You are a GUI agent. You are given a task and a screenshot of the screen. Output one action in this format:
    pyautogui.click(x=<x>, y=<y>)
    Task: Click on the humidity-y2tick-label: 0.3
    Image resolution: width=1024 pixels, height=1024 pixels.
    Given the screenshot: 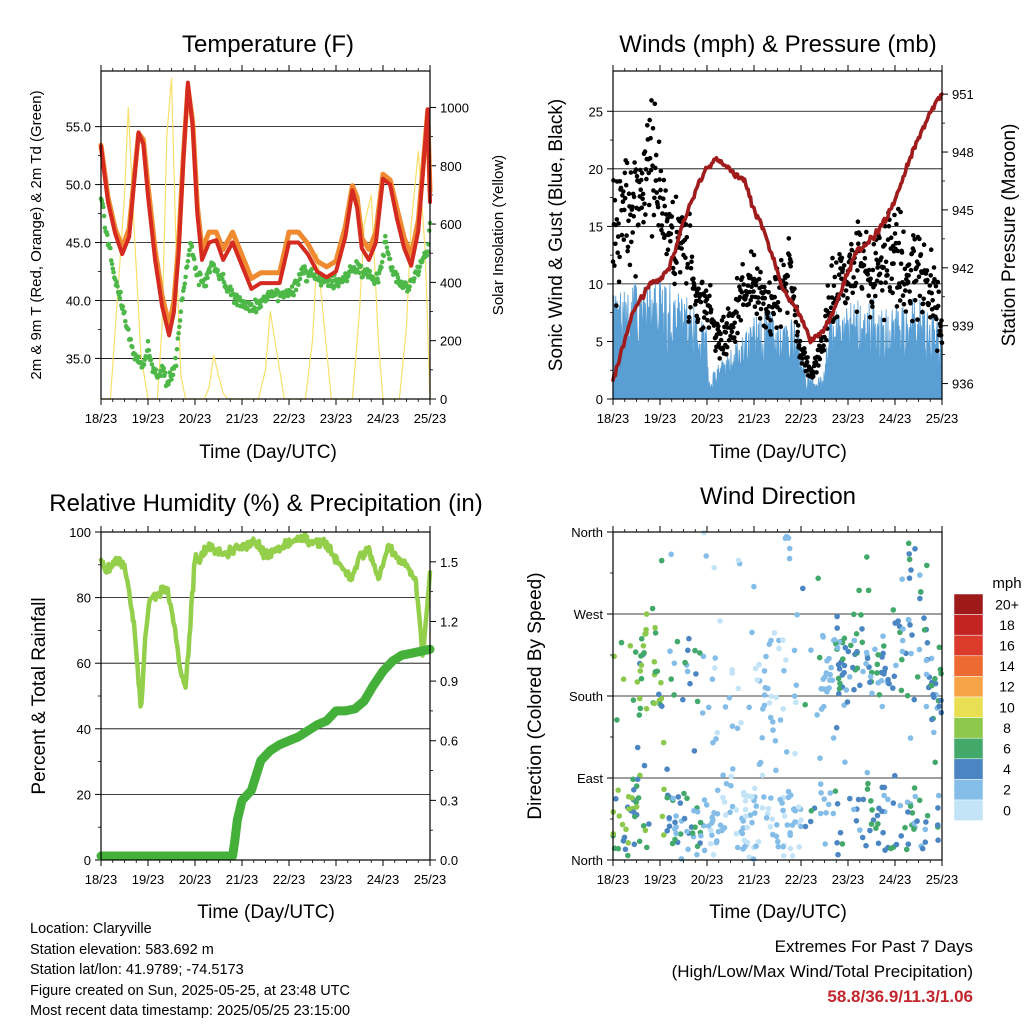 What is the action you would take?
    pyautogui.click(x=449, y=800)
    